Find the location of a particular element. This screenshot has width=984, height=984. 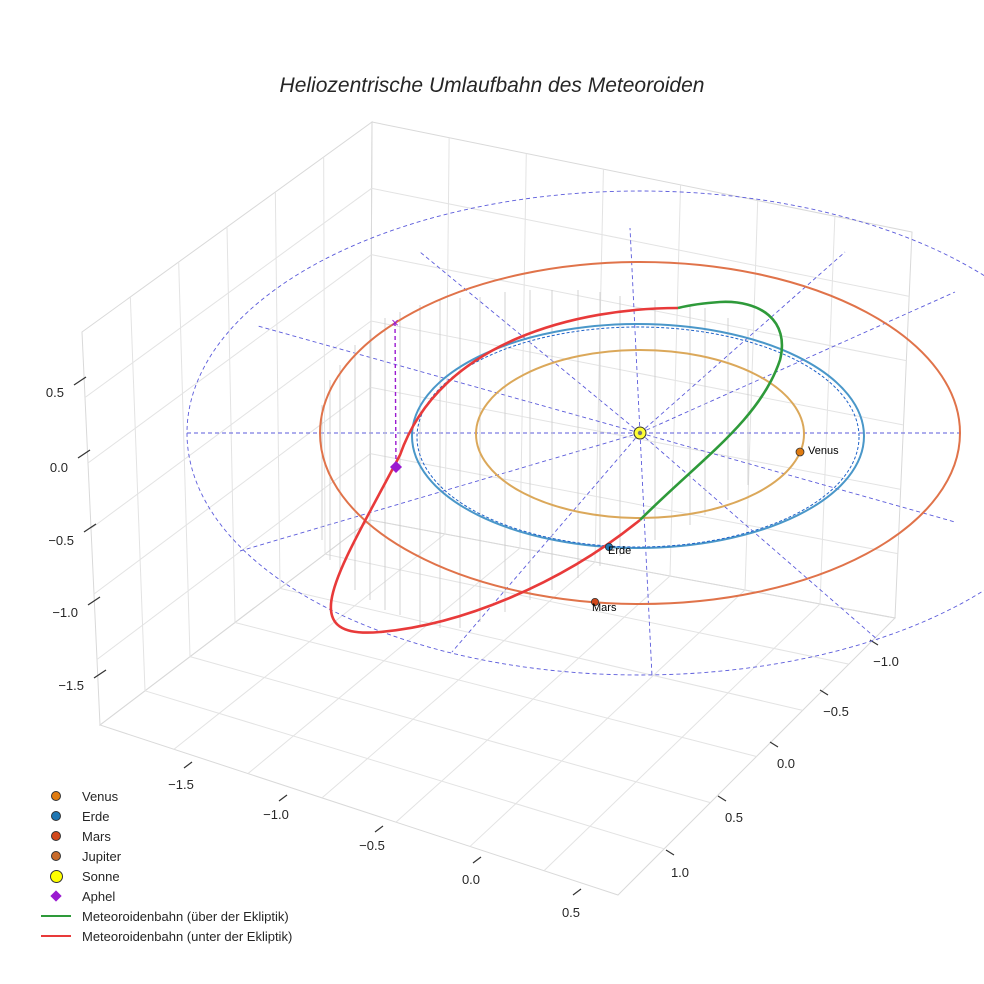

aphel-marker is located at coordinates (396, 467).